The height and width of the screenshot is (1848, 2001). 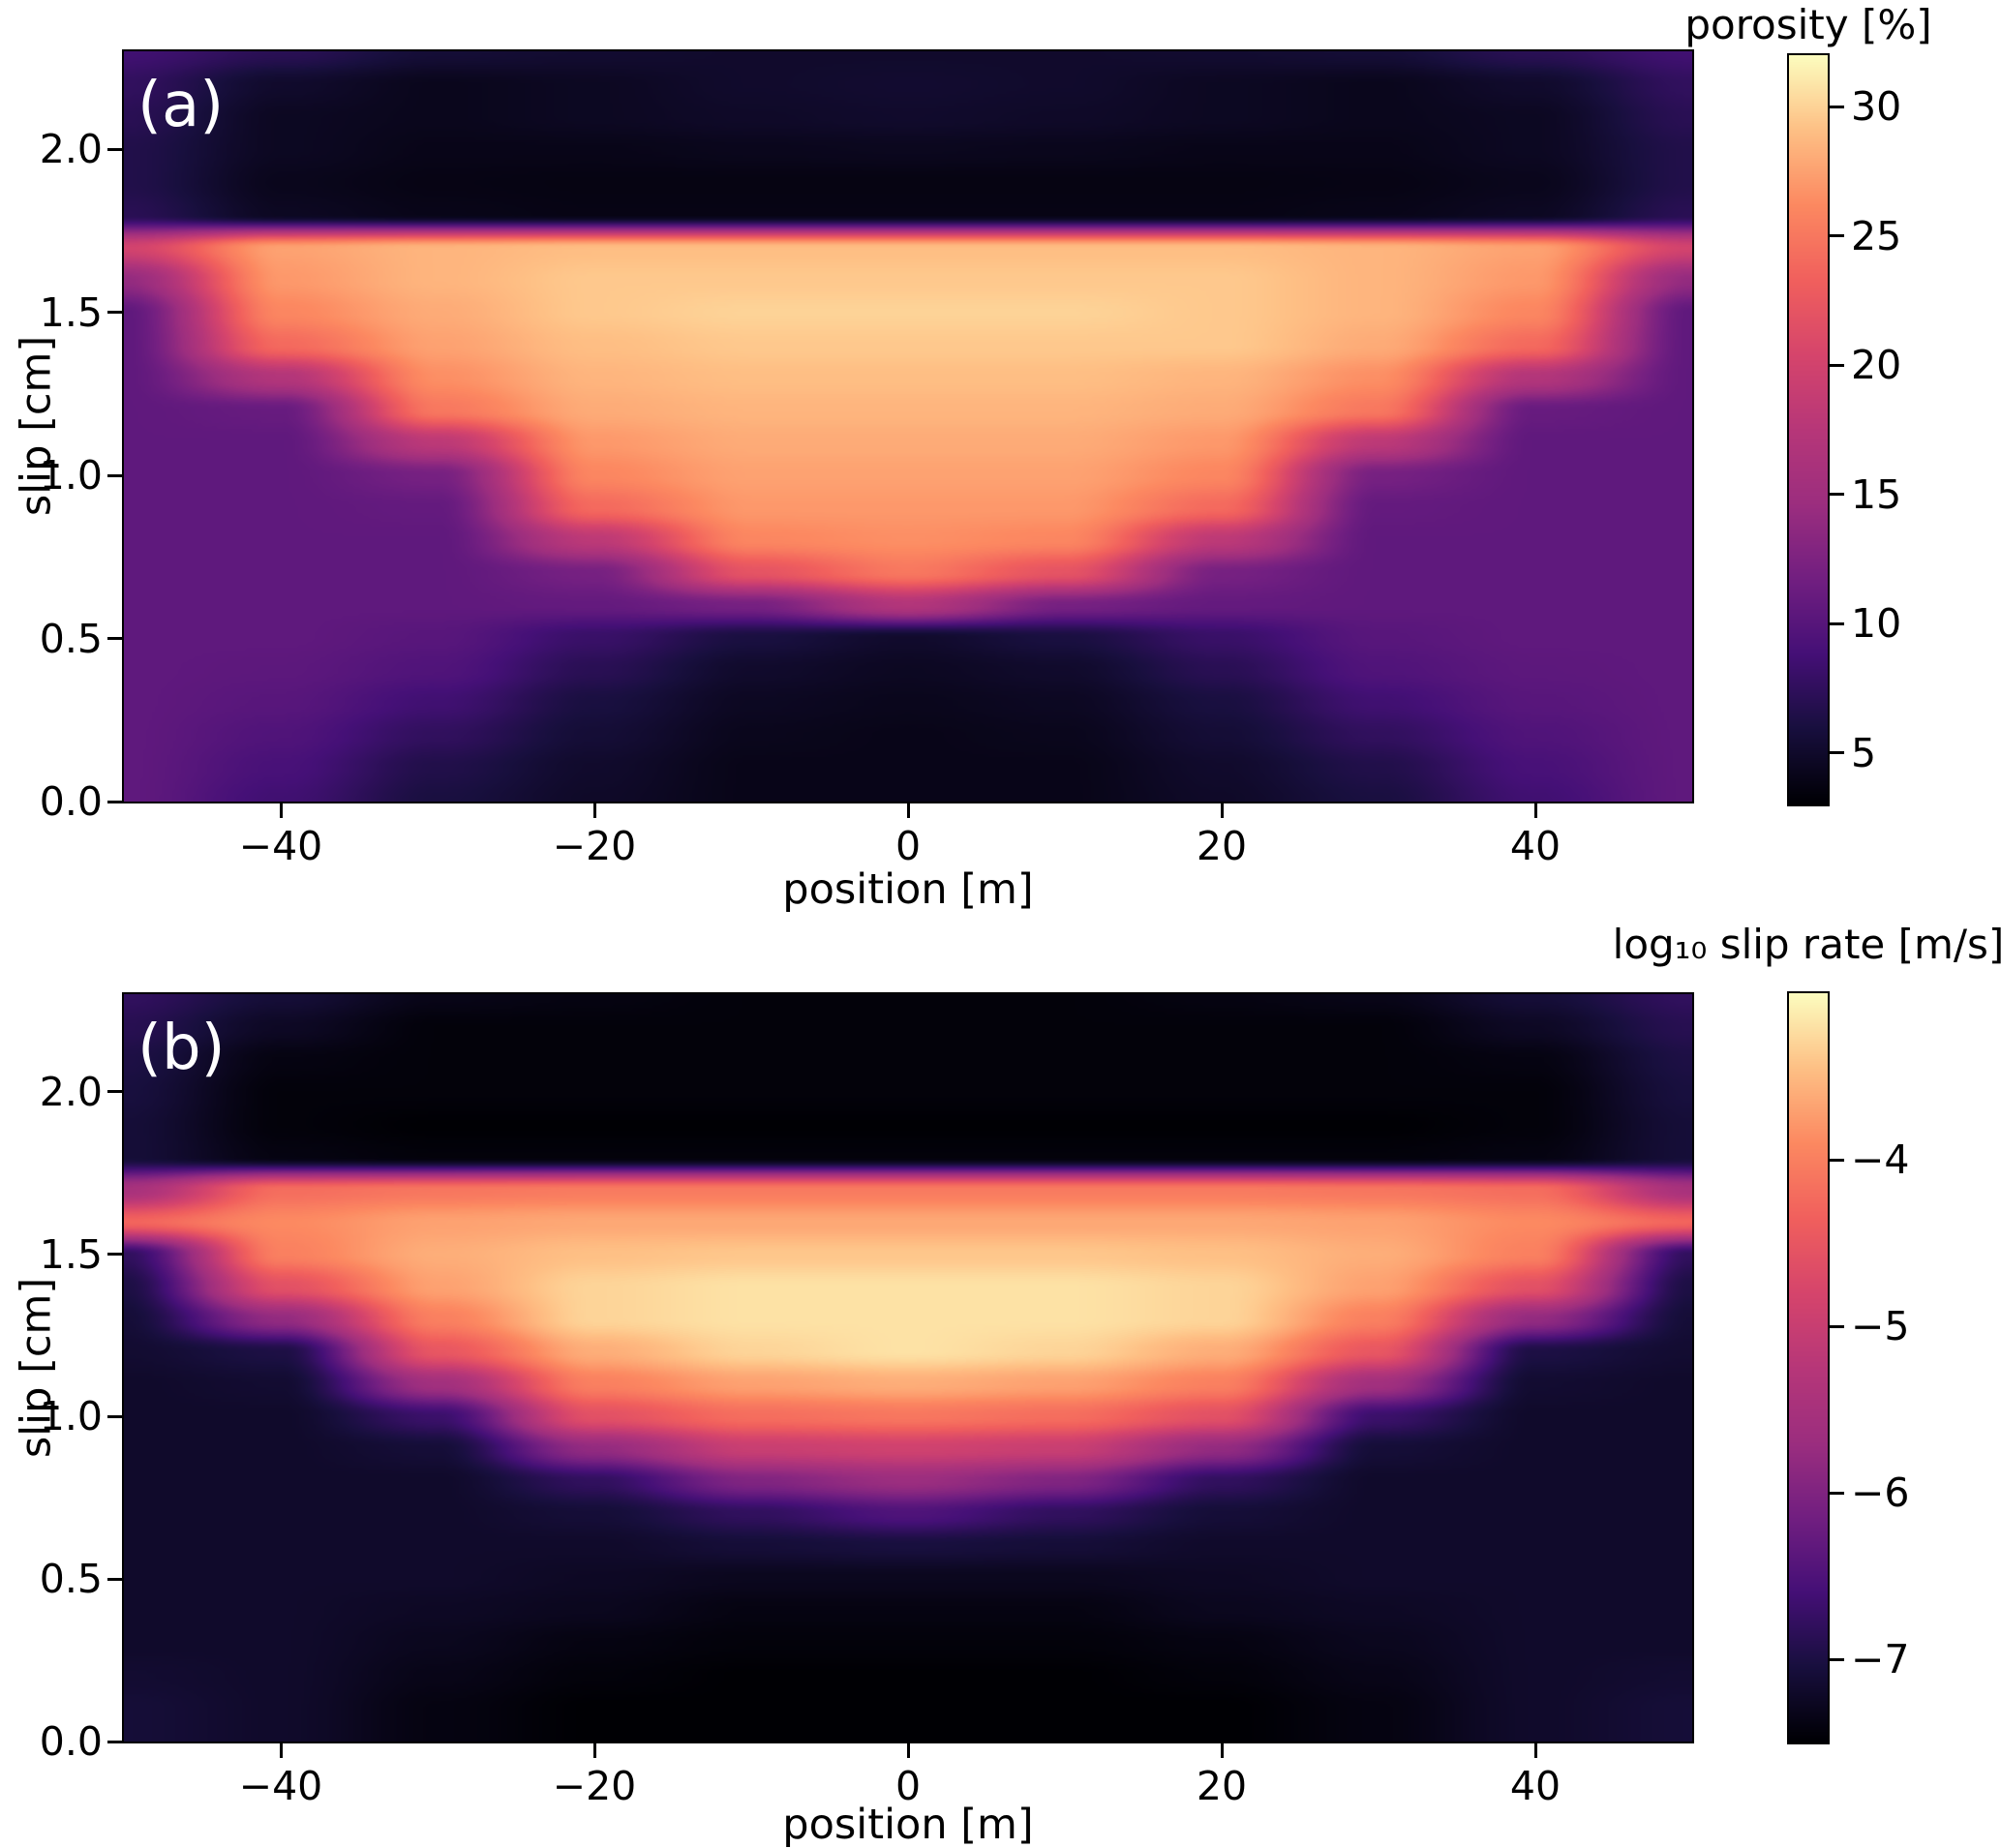 What do you see at coordinates (1880, 1326) in the screenshot?
I see `colorbar-tick-label-b: −5` at bounding box center [1880, 1326].